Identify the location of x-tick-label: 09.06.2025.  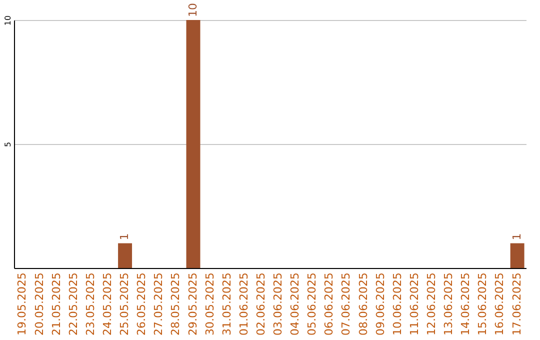
(380, 304).